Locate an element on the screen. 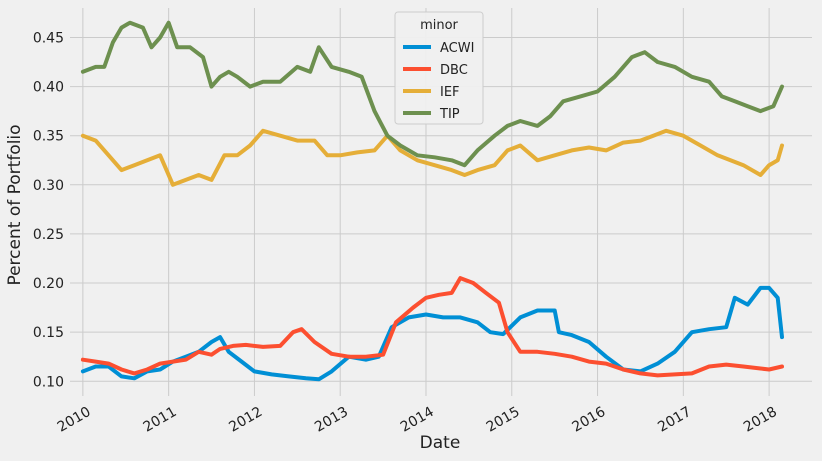 The image size is (822, 461). y-tick-label: 0.15 is located at coordinates (48, 333).